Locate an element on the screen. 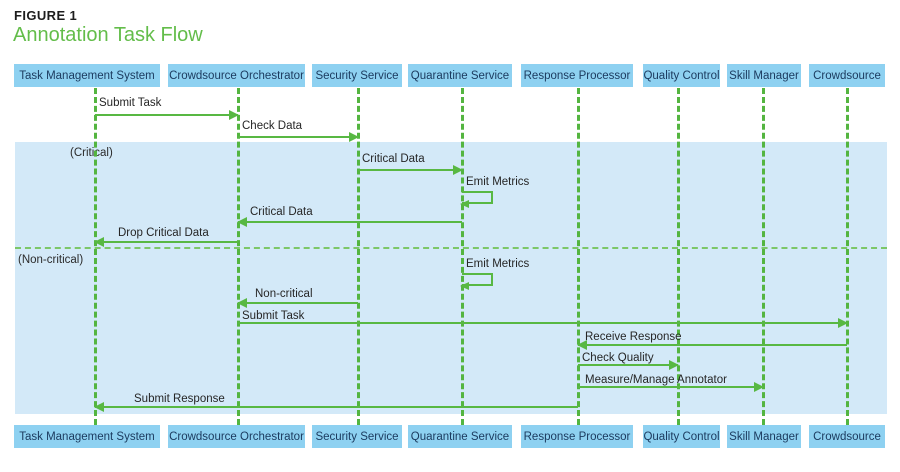  participant-top-skill-manager: Skill Manager is located at coordinates (764, 75).